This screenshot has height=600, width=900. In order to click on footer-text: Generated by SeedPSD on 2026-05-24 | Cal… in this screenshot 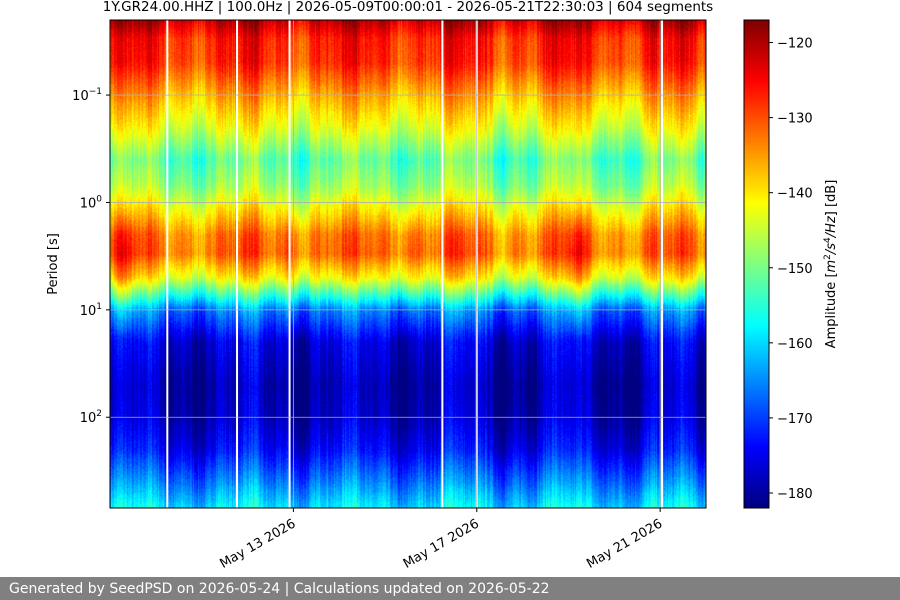, I will do `click(279, 589)`.